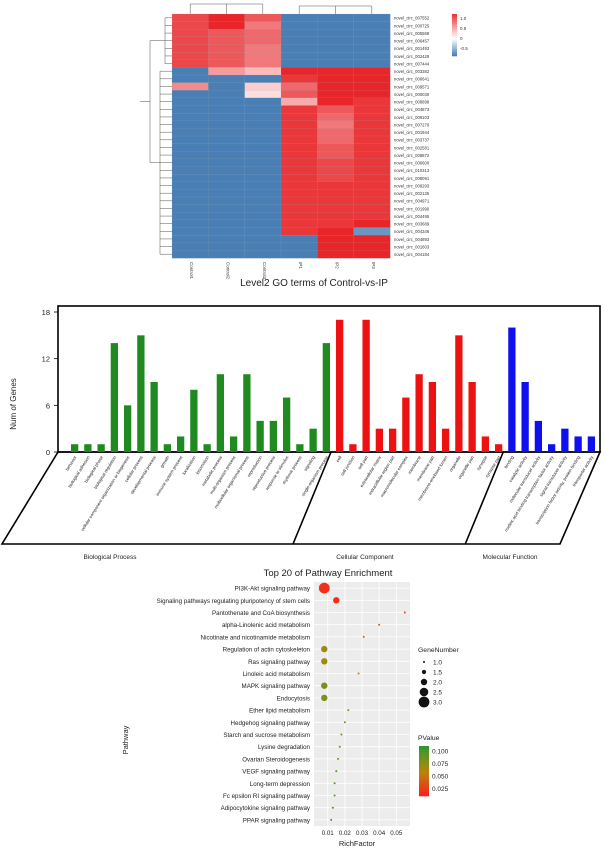 This screenshot has width=604, height=850. What do you see at coordinates (440, 789) in the screenshot?
I see `pvalue-legend-label: 0.025` at bounding box center [440, 789].